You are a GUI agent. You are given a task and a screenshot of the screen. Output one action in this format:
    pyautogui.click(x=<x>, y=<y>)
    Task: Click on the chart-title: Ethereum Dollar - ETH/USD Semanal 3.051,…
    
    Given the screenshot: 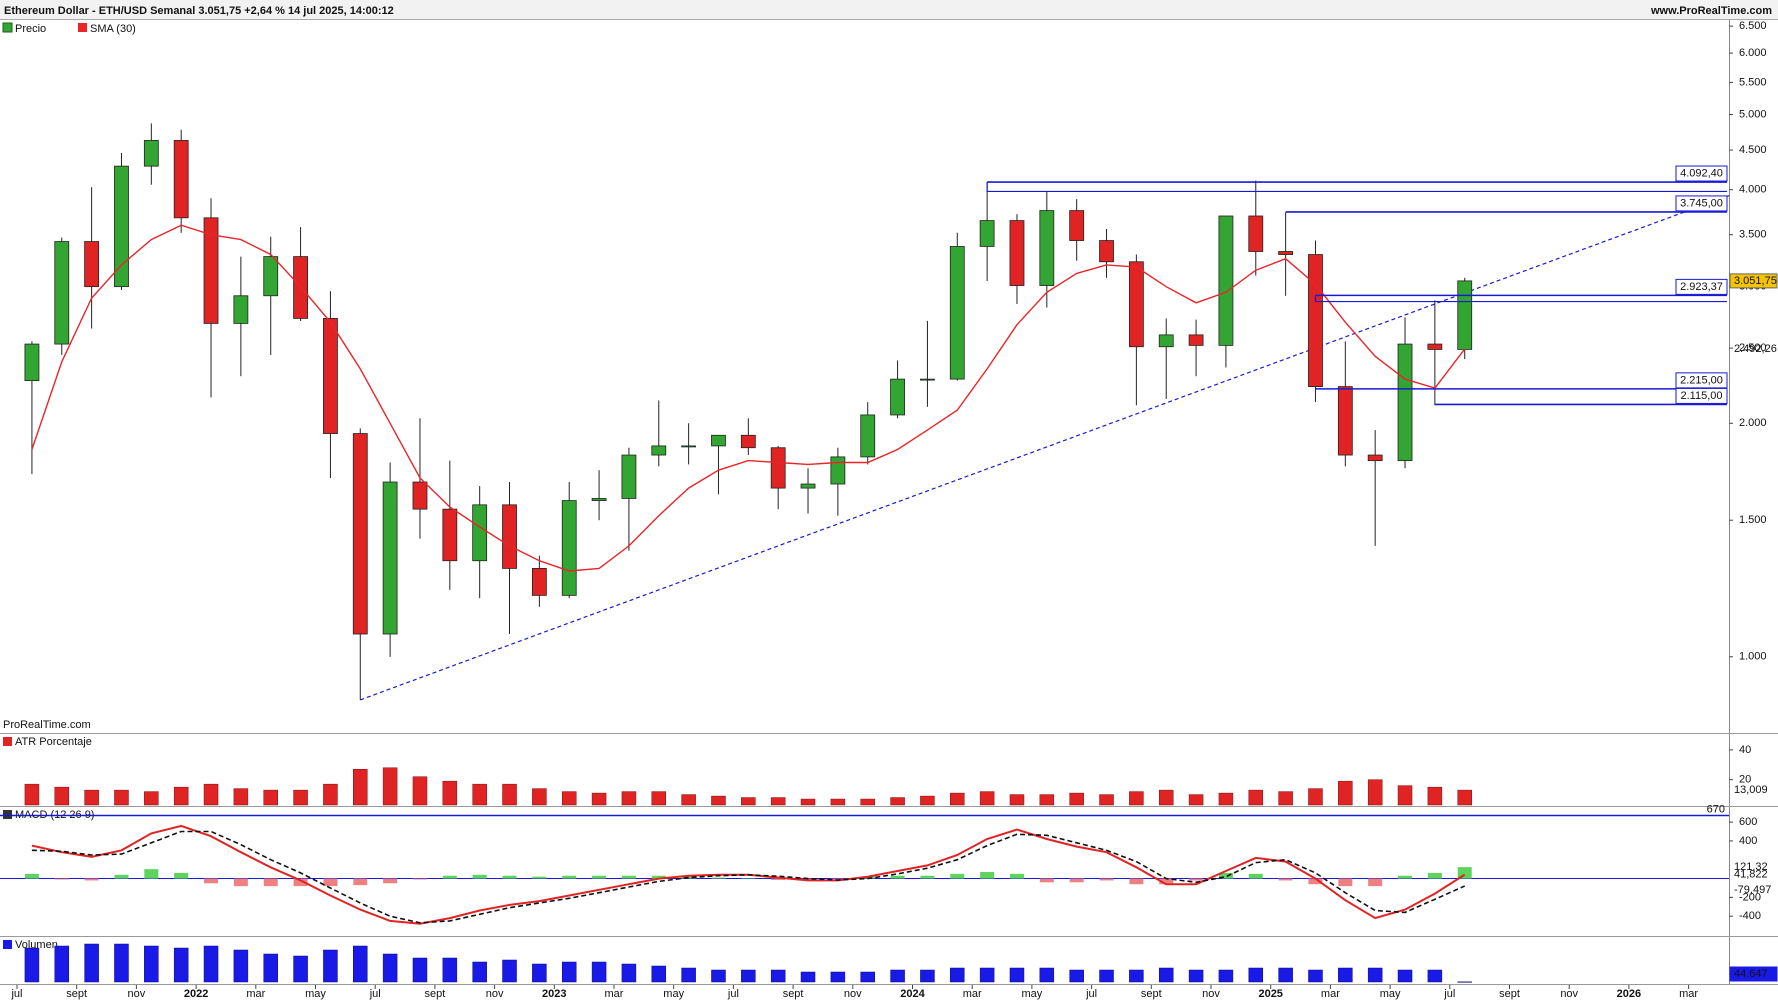 What is the action you would take?
    pyautogui.click(x=199, y=11)
    